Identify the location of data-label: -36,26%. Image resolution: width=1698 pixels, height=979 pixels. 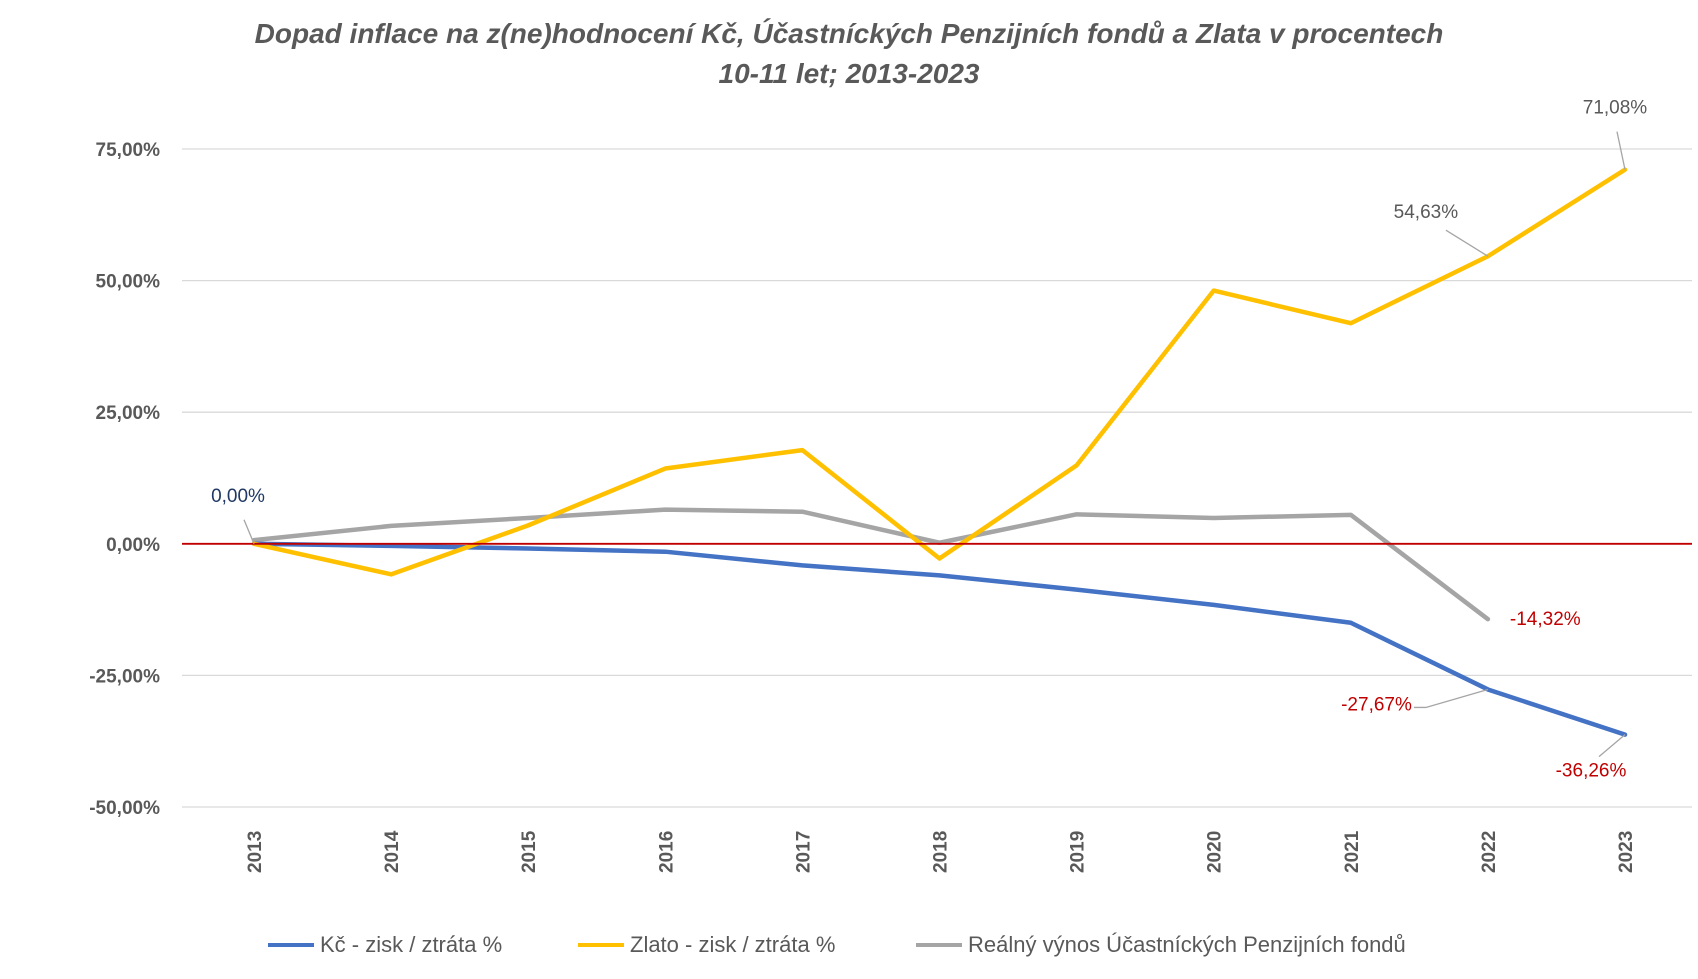
(1591, 771).